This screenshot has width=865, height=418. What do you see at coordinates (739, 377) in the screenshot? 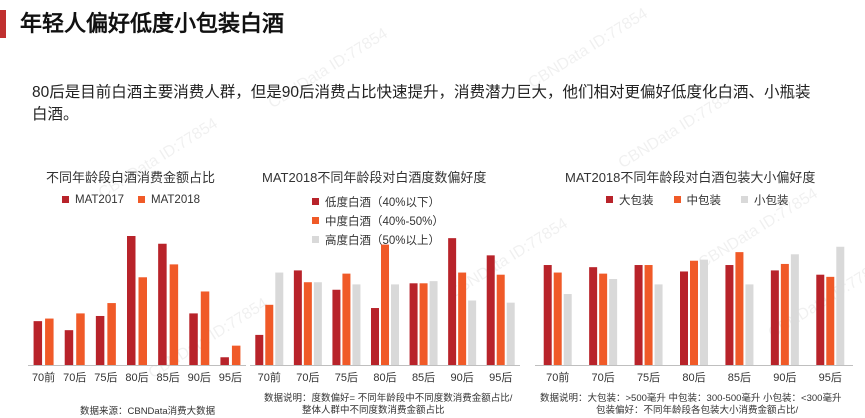
I see `chart3-x-tick-label: 85后` at bounding box center [739, 377].